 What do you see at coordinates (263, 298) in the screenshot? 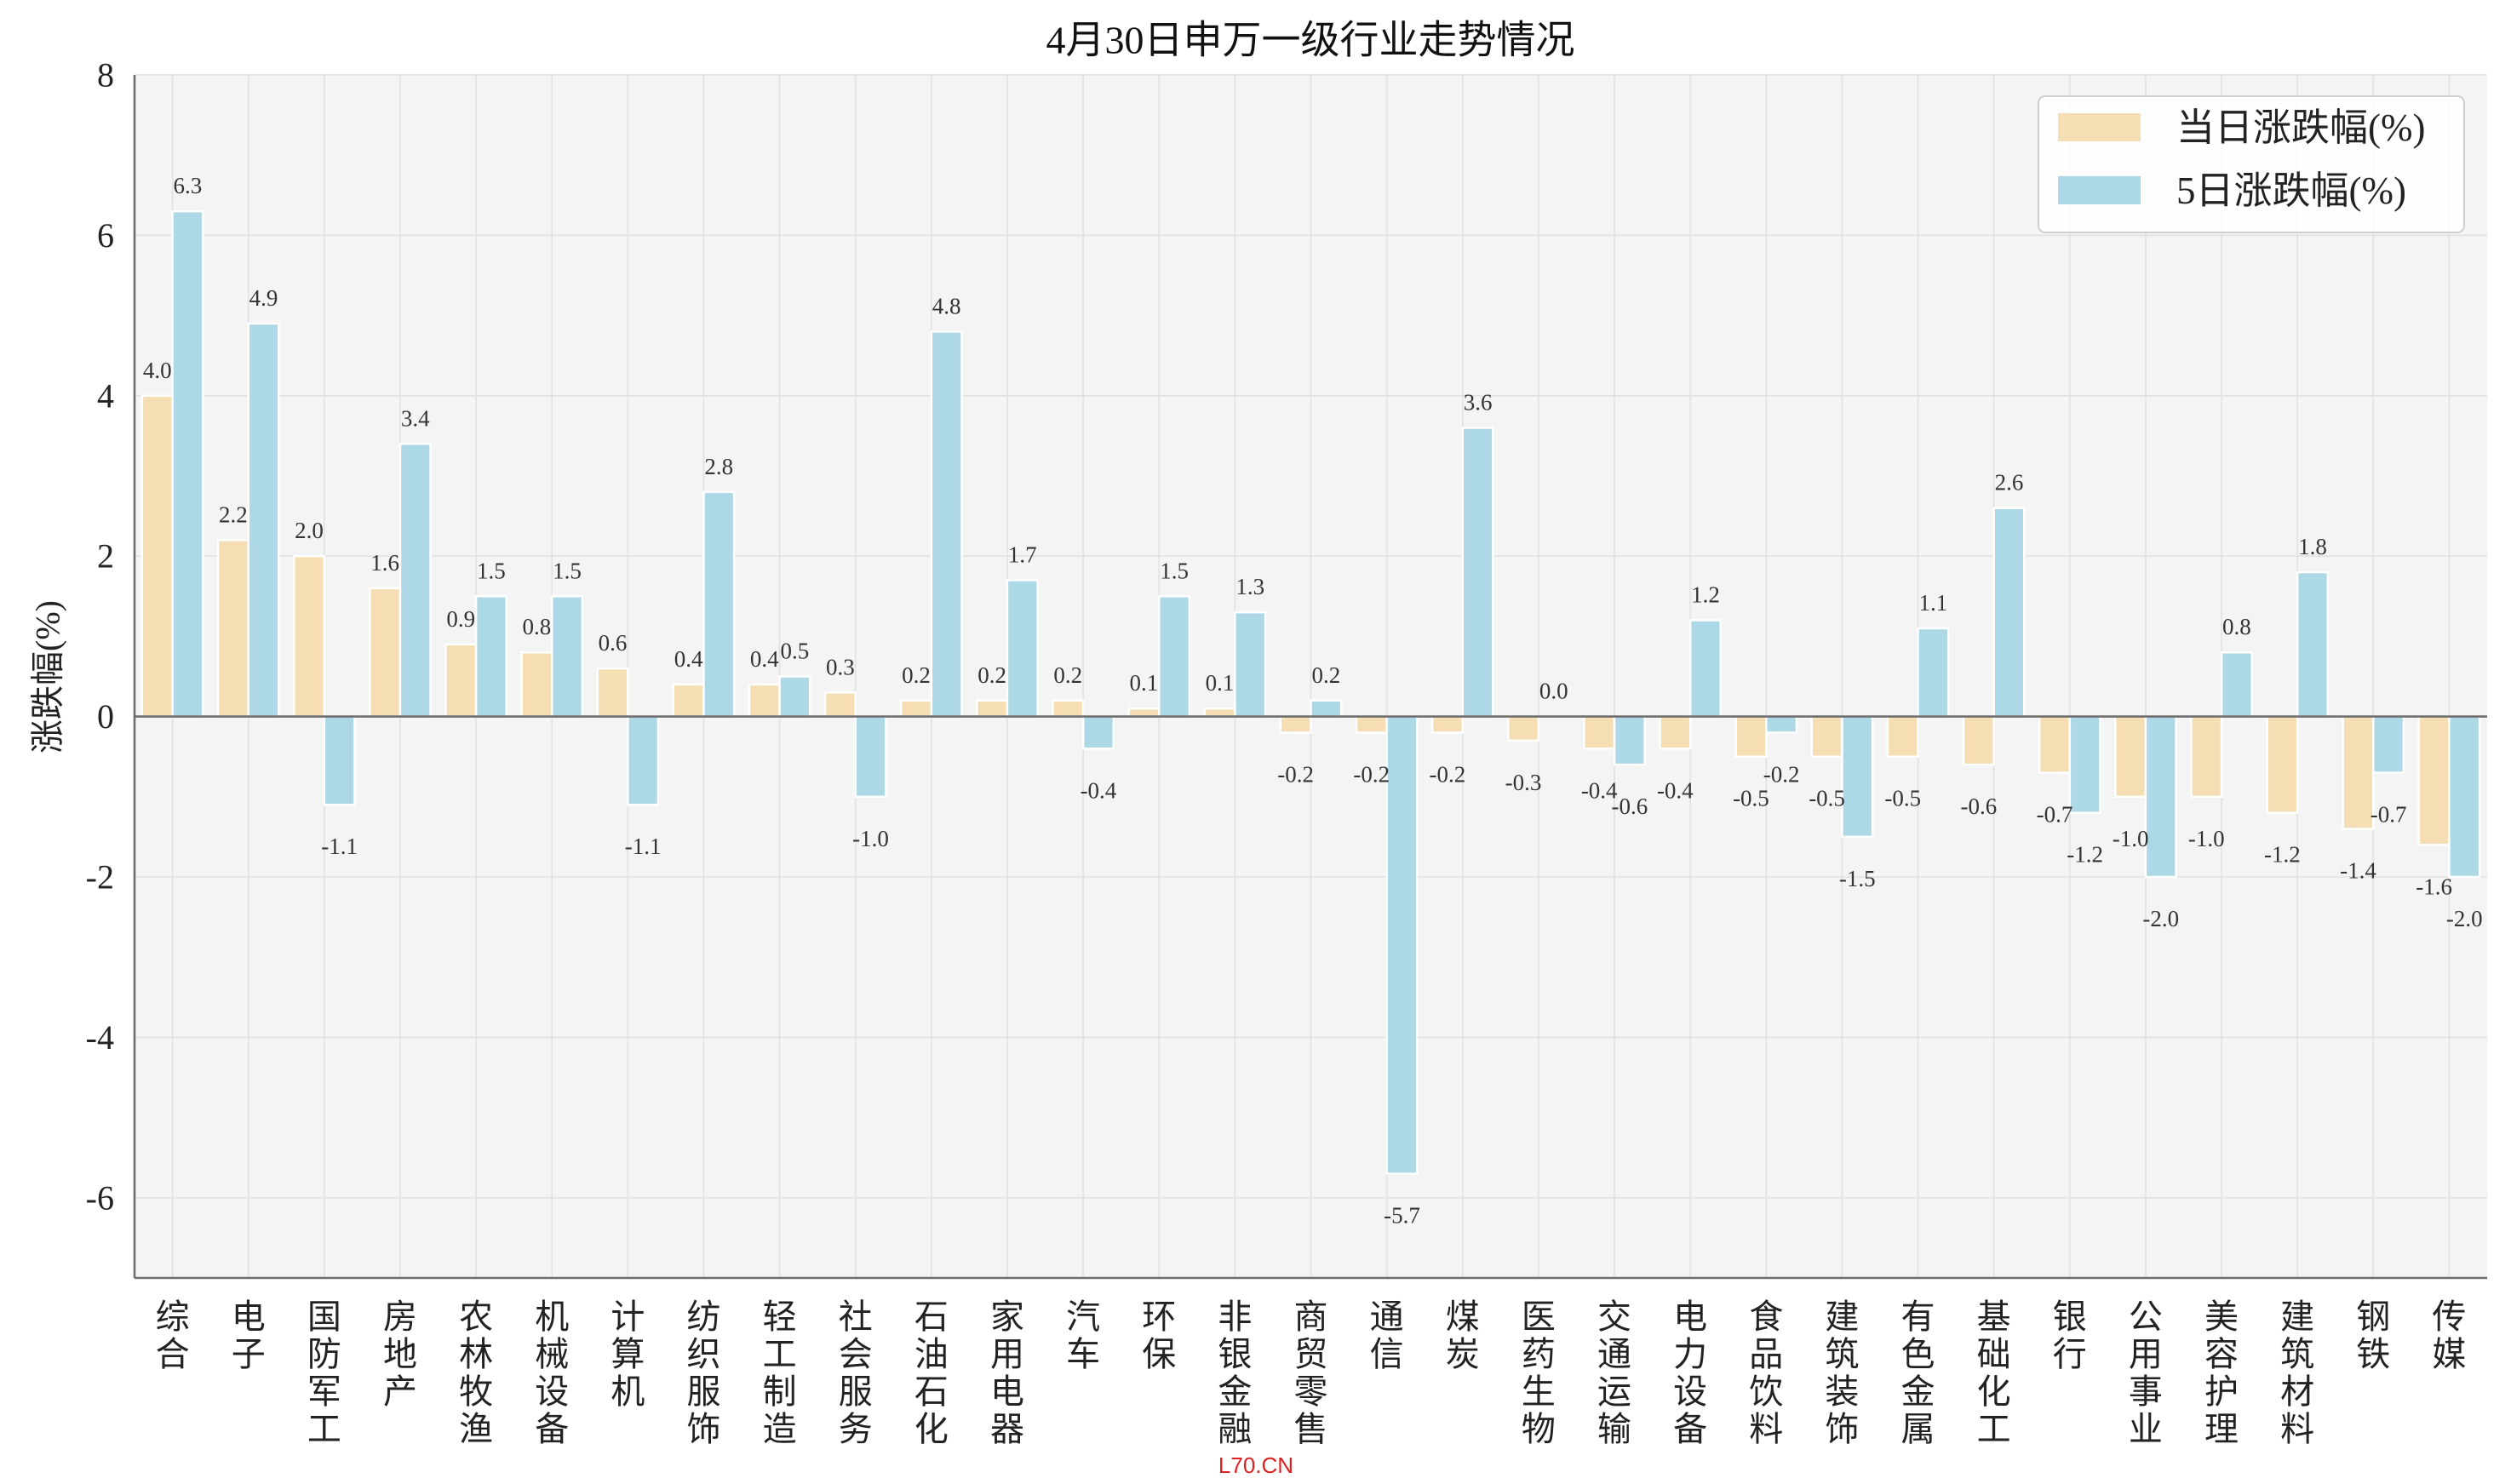
I see `data-label-5day-change-1: 4.9` at bounding box center [263, 298].